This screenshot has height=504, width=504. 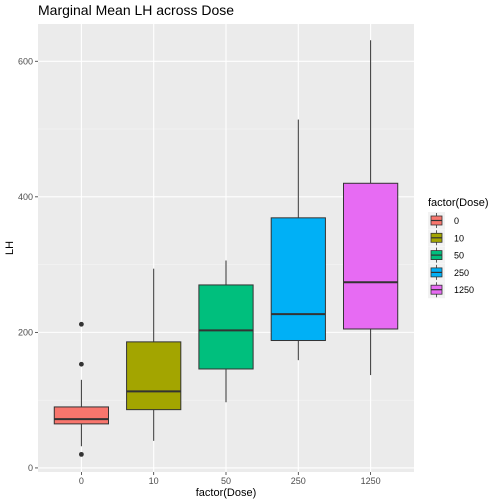 I want to click on legend-item: 250, so click(x=448, y=272).